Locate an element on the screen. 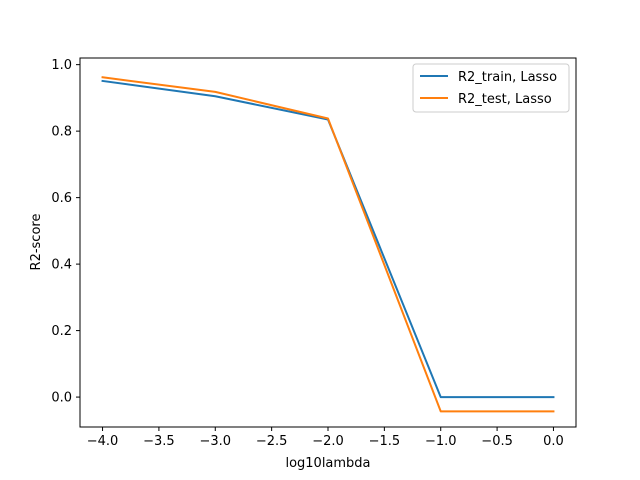  legend-box is located at coordinates (491, 88).